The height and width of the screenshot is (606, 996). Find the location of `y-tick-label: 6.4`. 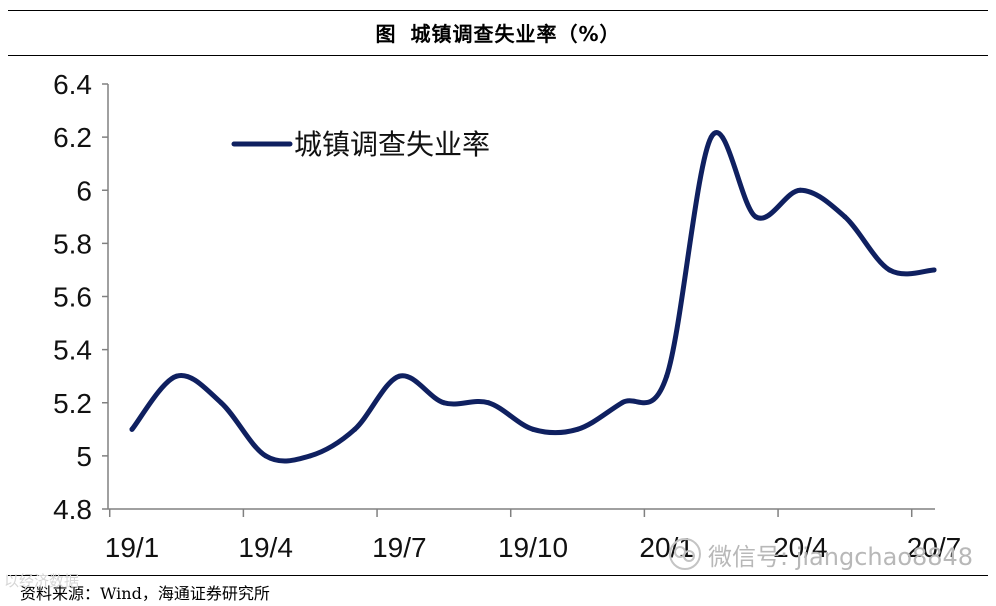

y-tick-label: 6.4 is located at coordinates (72, 84).